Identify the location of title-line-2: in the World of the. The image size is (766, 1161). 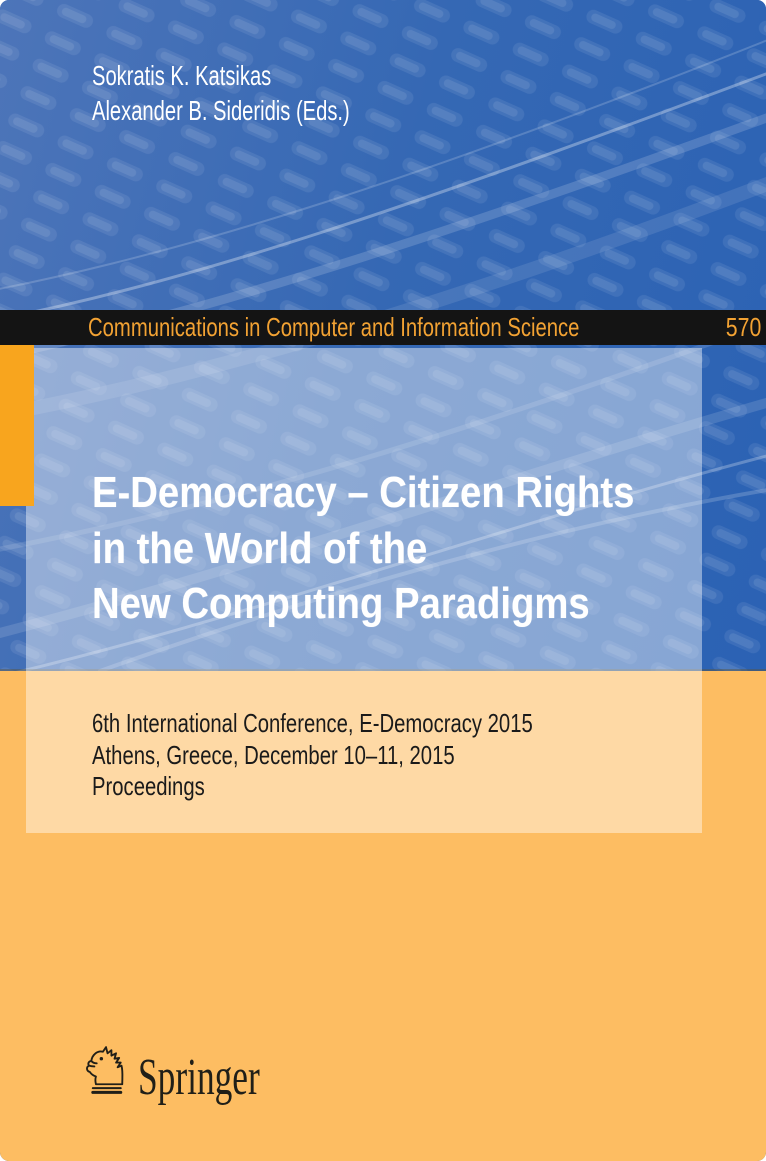
(260, 548).